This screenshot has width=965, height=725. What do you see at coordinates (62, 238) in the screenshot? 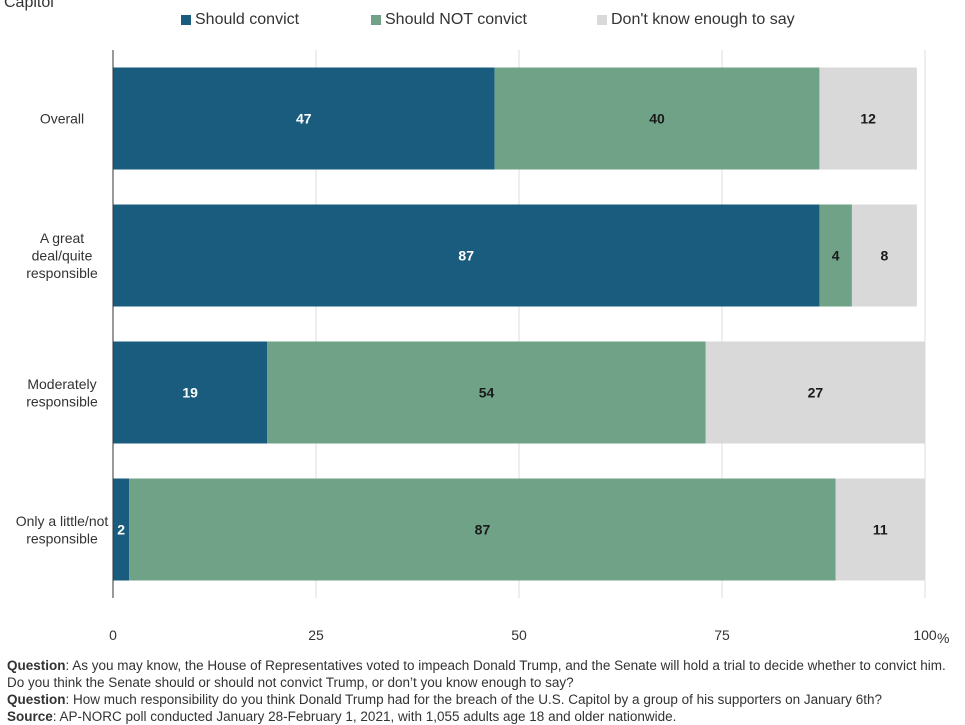
I see `category-label-line: A great` at bounding box center [62, 238].